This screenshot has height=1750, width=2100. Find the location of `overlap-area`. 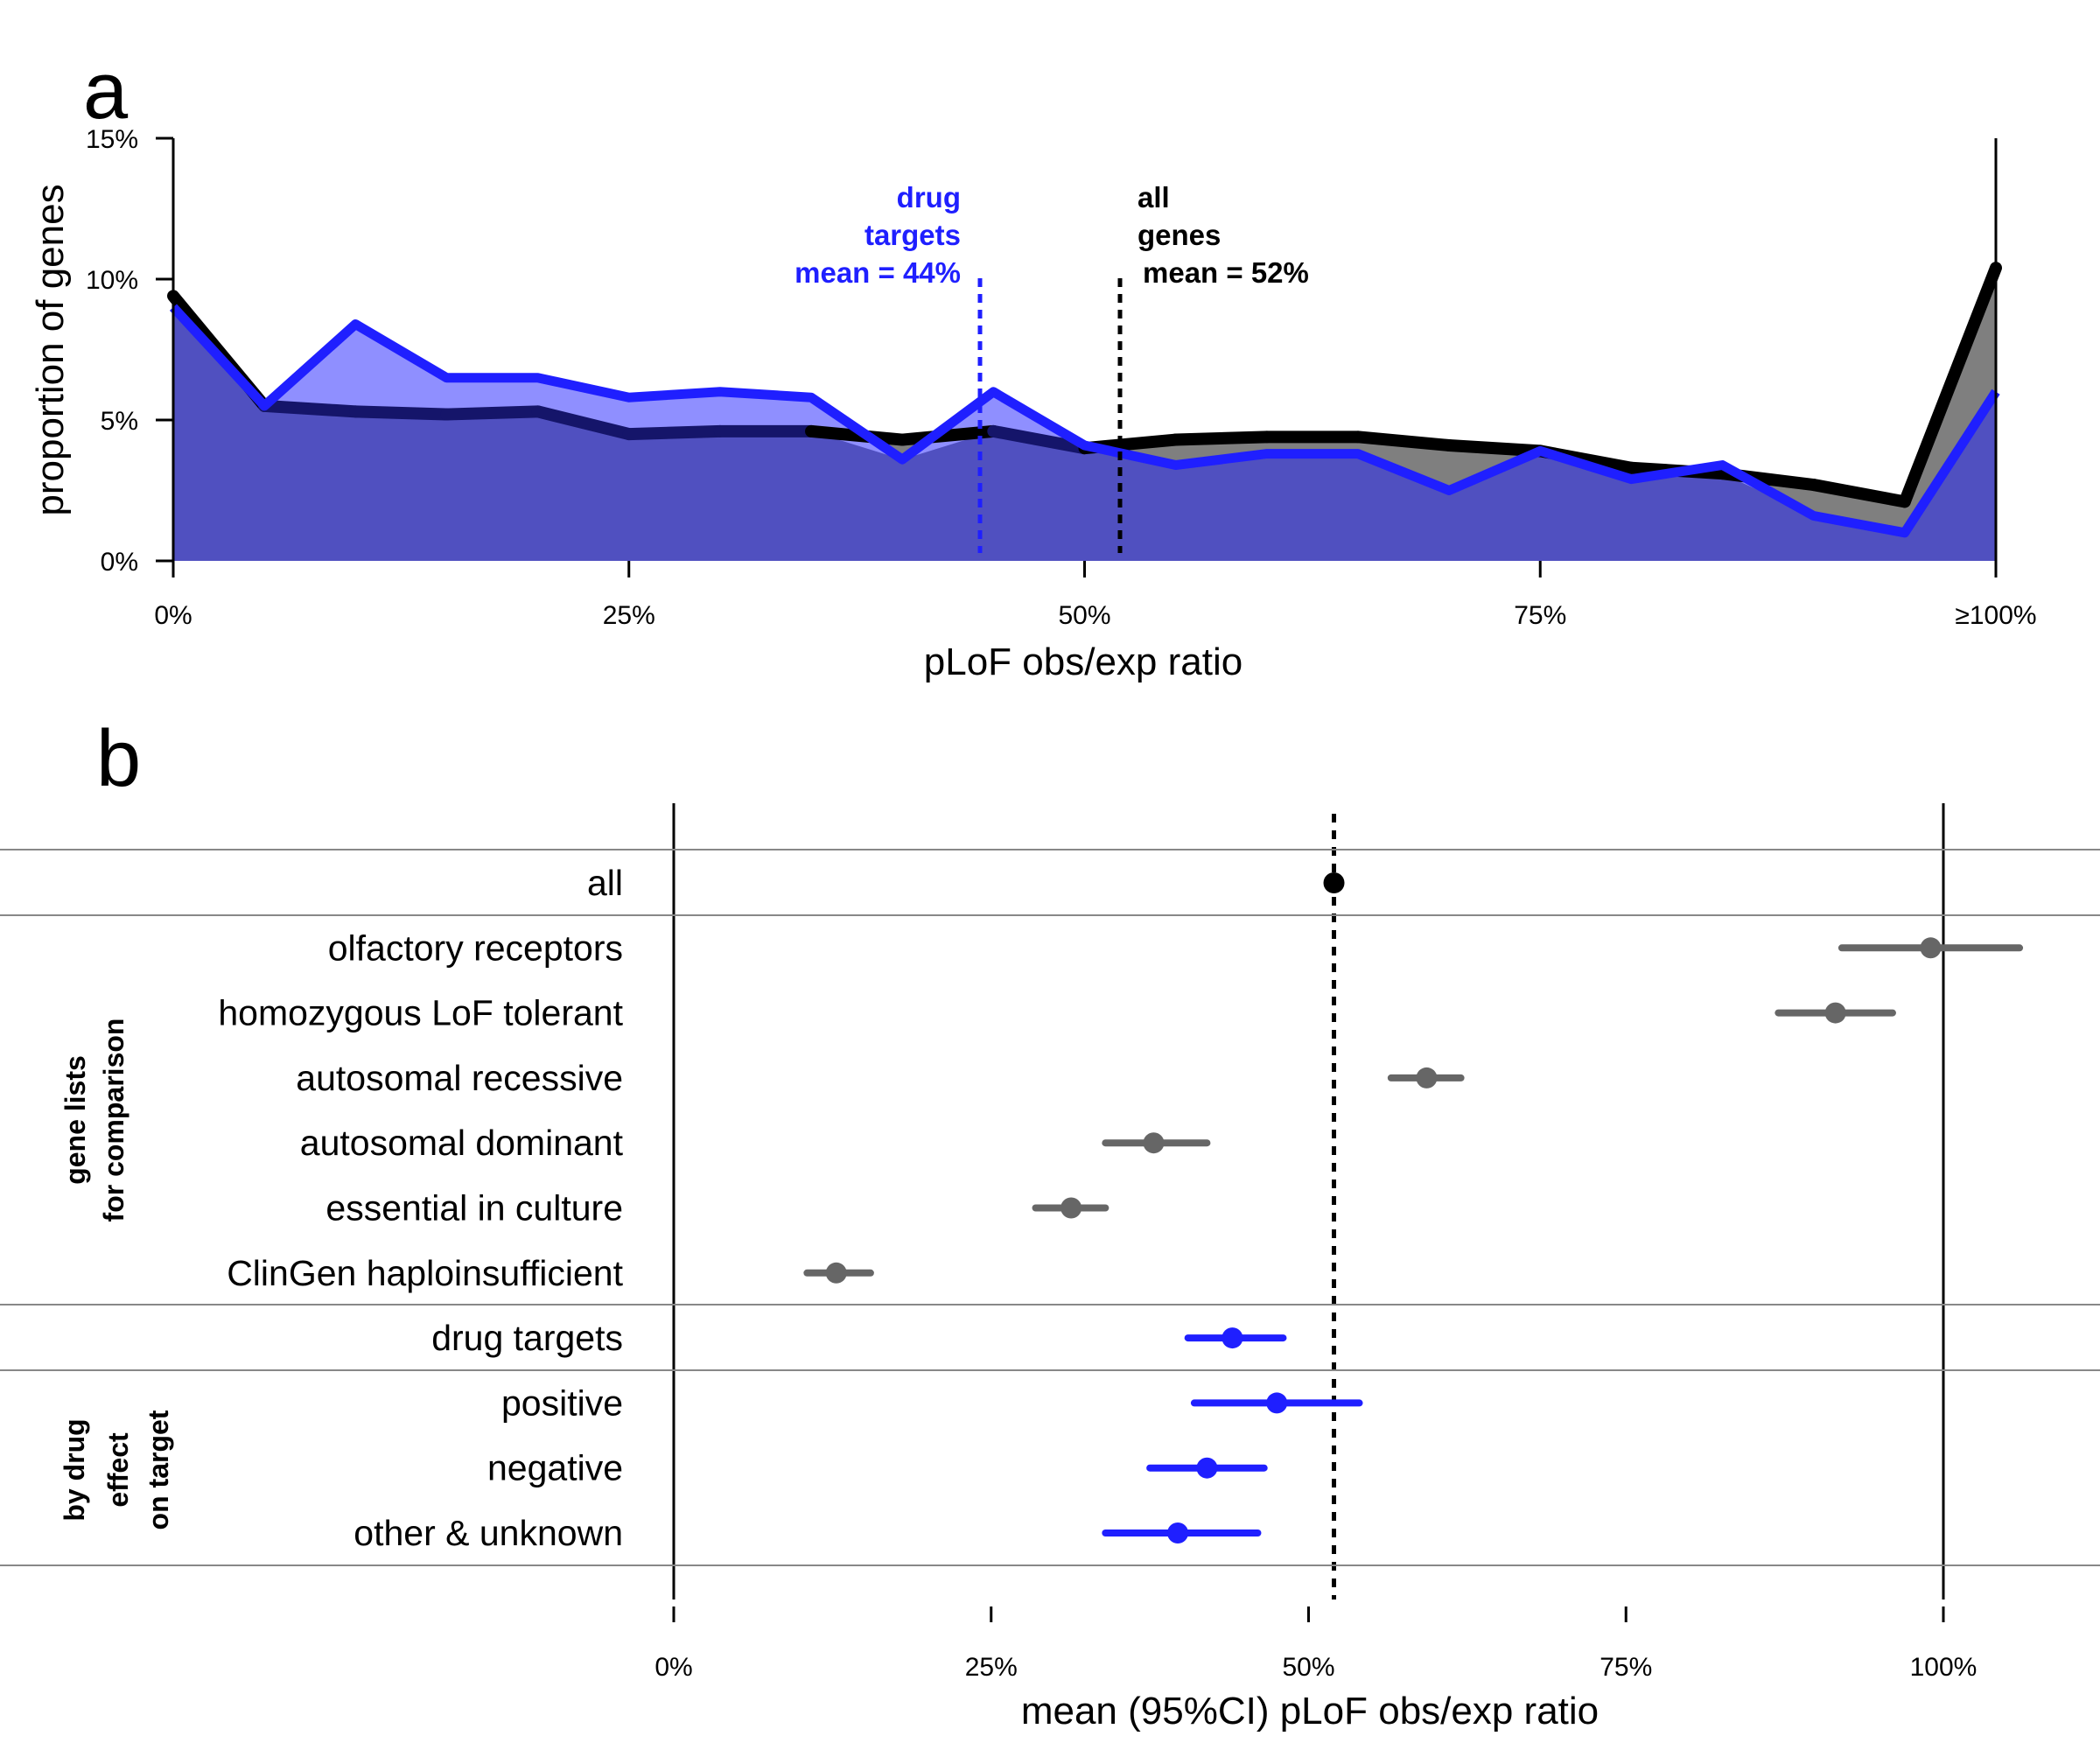

overlap-area is located at coordinates (1084, 434).